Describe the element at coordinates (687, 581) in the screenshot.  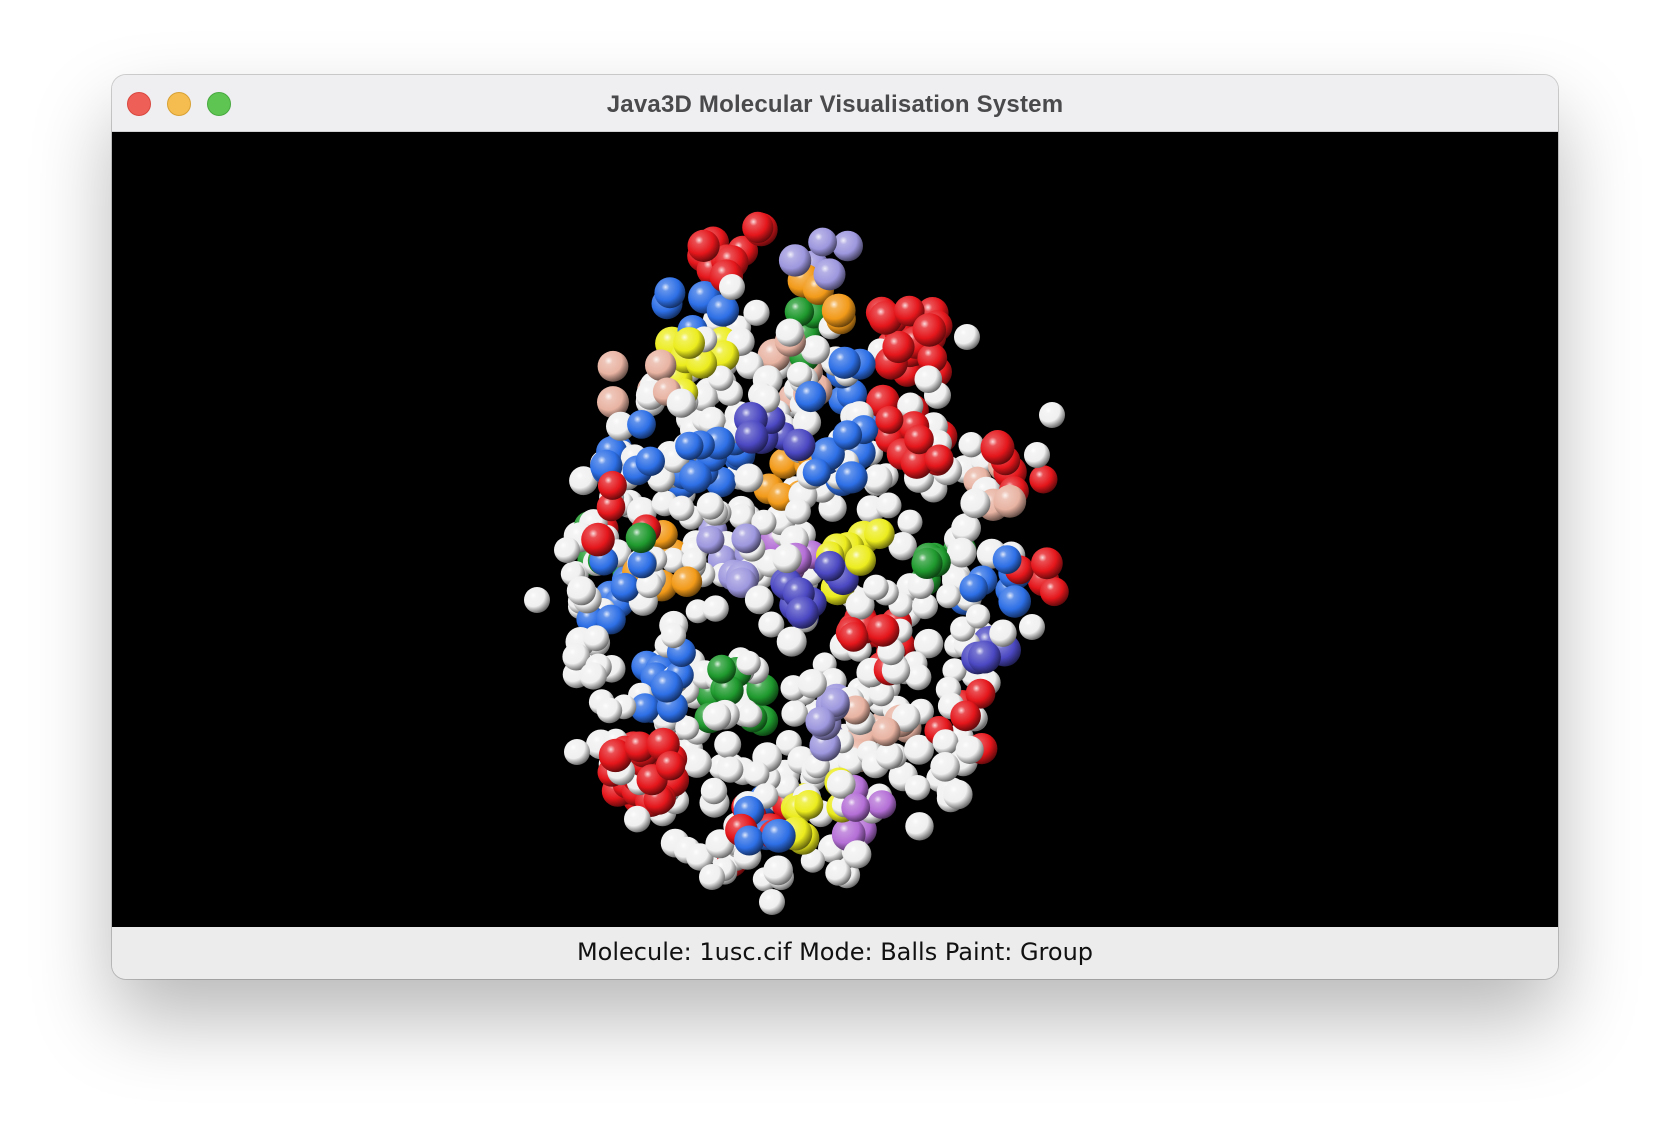
I see `atom-orange` at that location.